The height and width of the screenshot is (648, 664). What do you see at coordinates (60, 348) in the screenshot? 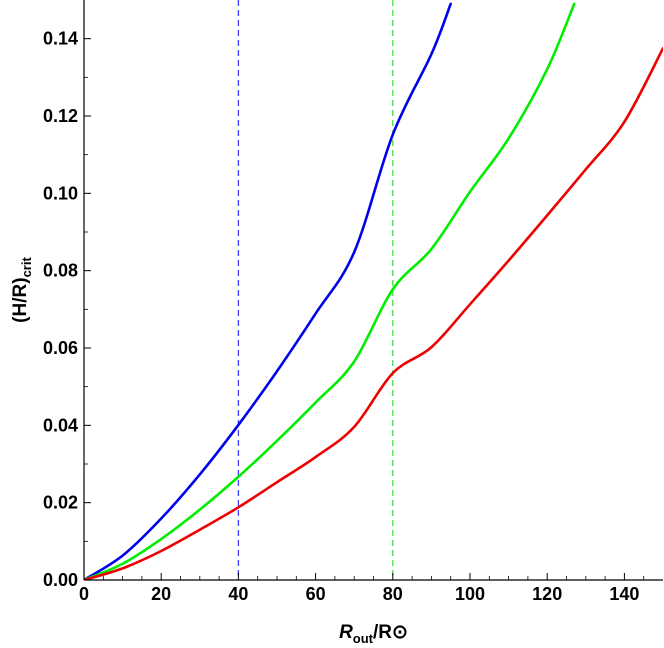
I see `y-tick-label: 0.06` at bounding box center [60, 348].